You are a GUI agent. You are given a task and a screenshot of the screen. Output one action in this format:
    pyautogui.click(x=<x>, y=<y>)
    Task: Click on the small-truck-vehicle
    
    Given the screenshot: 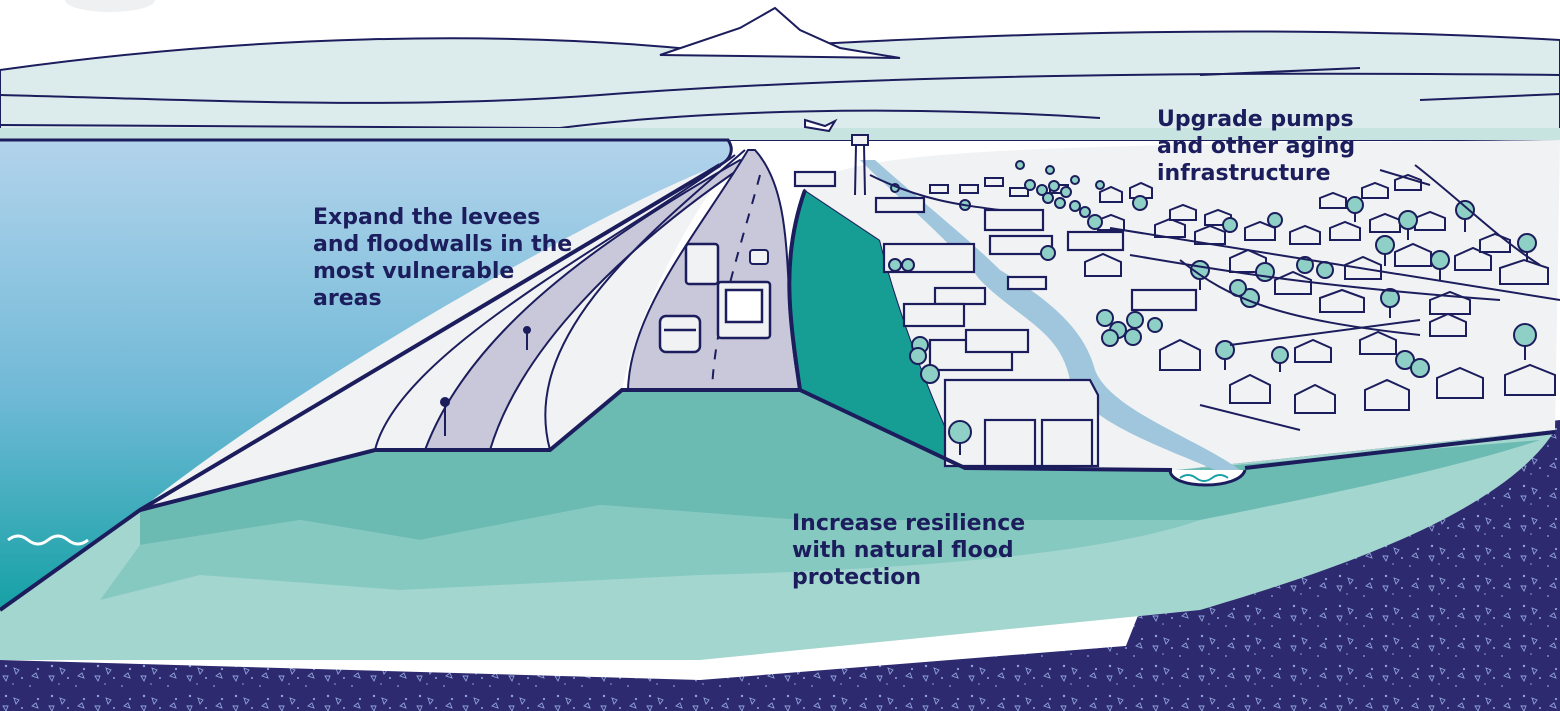 What is the action you would take?
    pyautogui.click(x=702, y=264)
    